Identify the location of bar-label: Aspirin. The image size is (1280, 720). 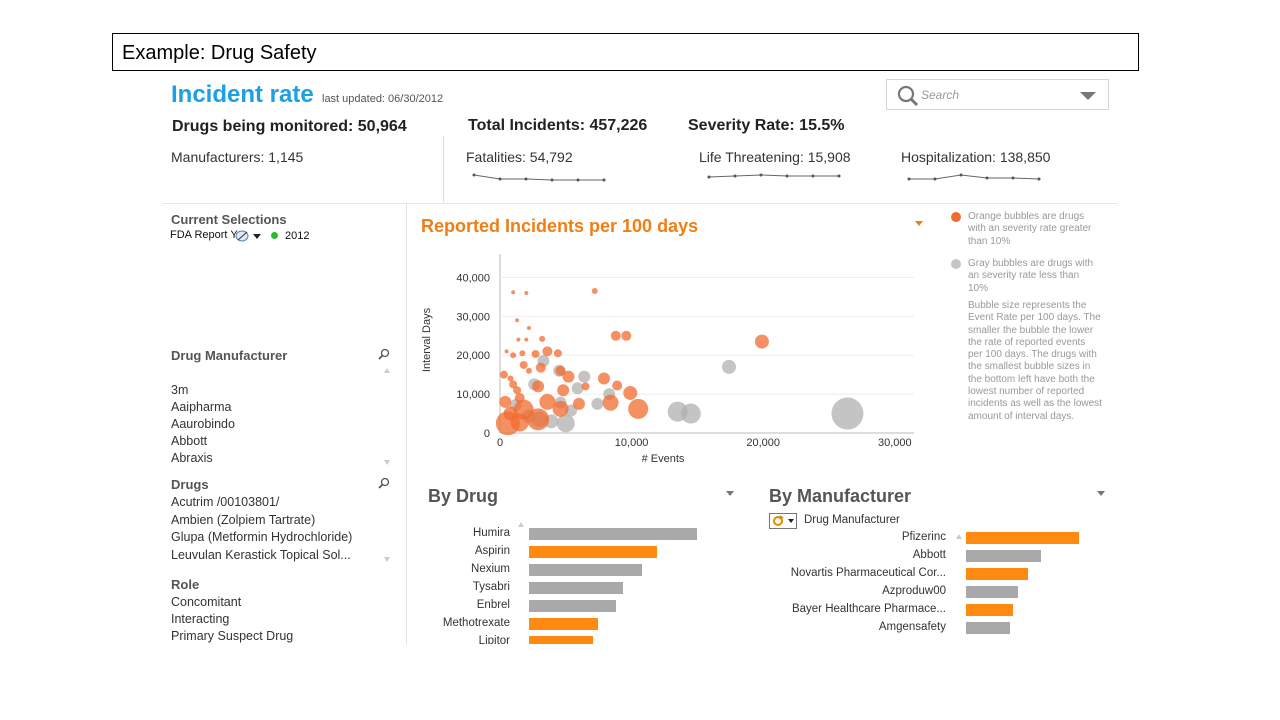
(492, 551).